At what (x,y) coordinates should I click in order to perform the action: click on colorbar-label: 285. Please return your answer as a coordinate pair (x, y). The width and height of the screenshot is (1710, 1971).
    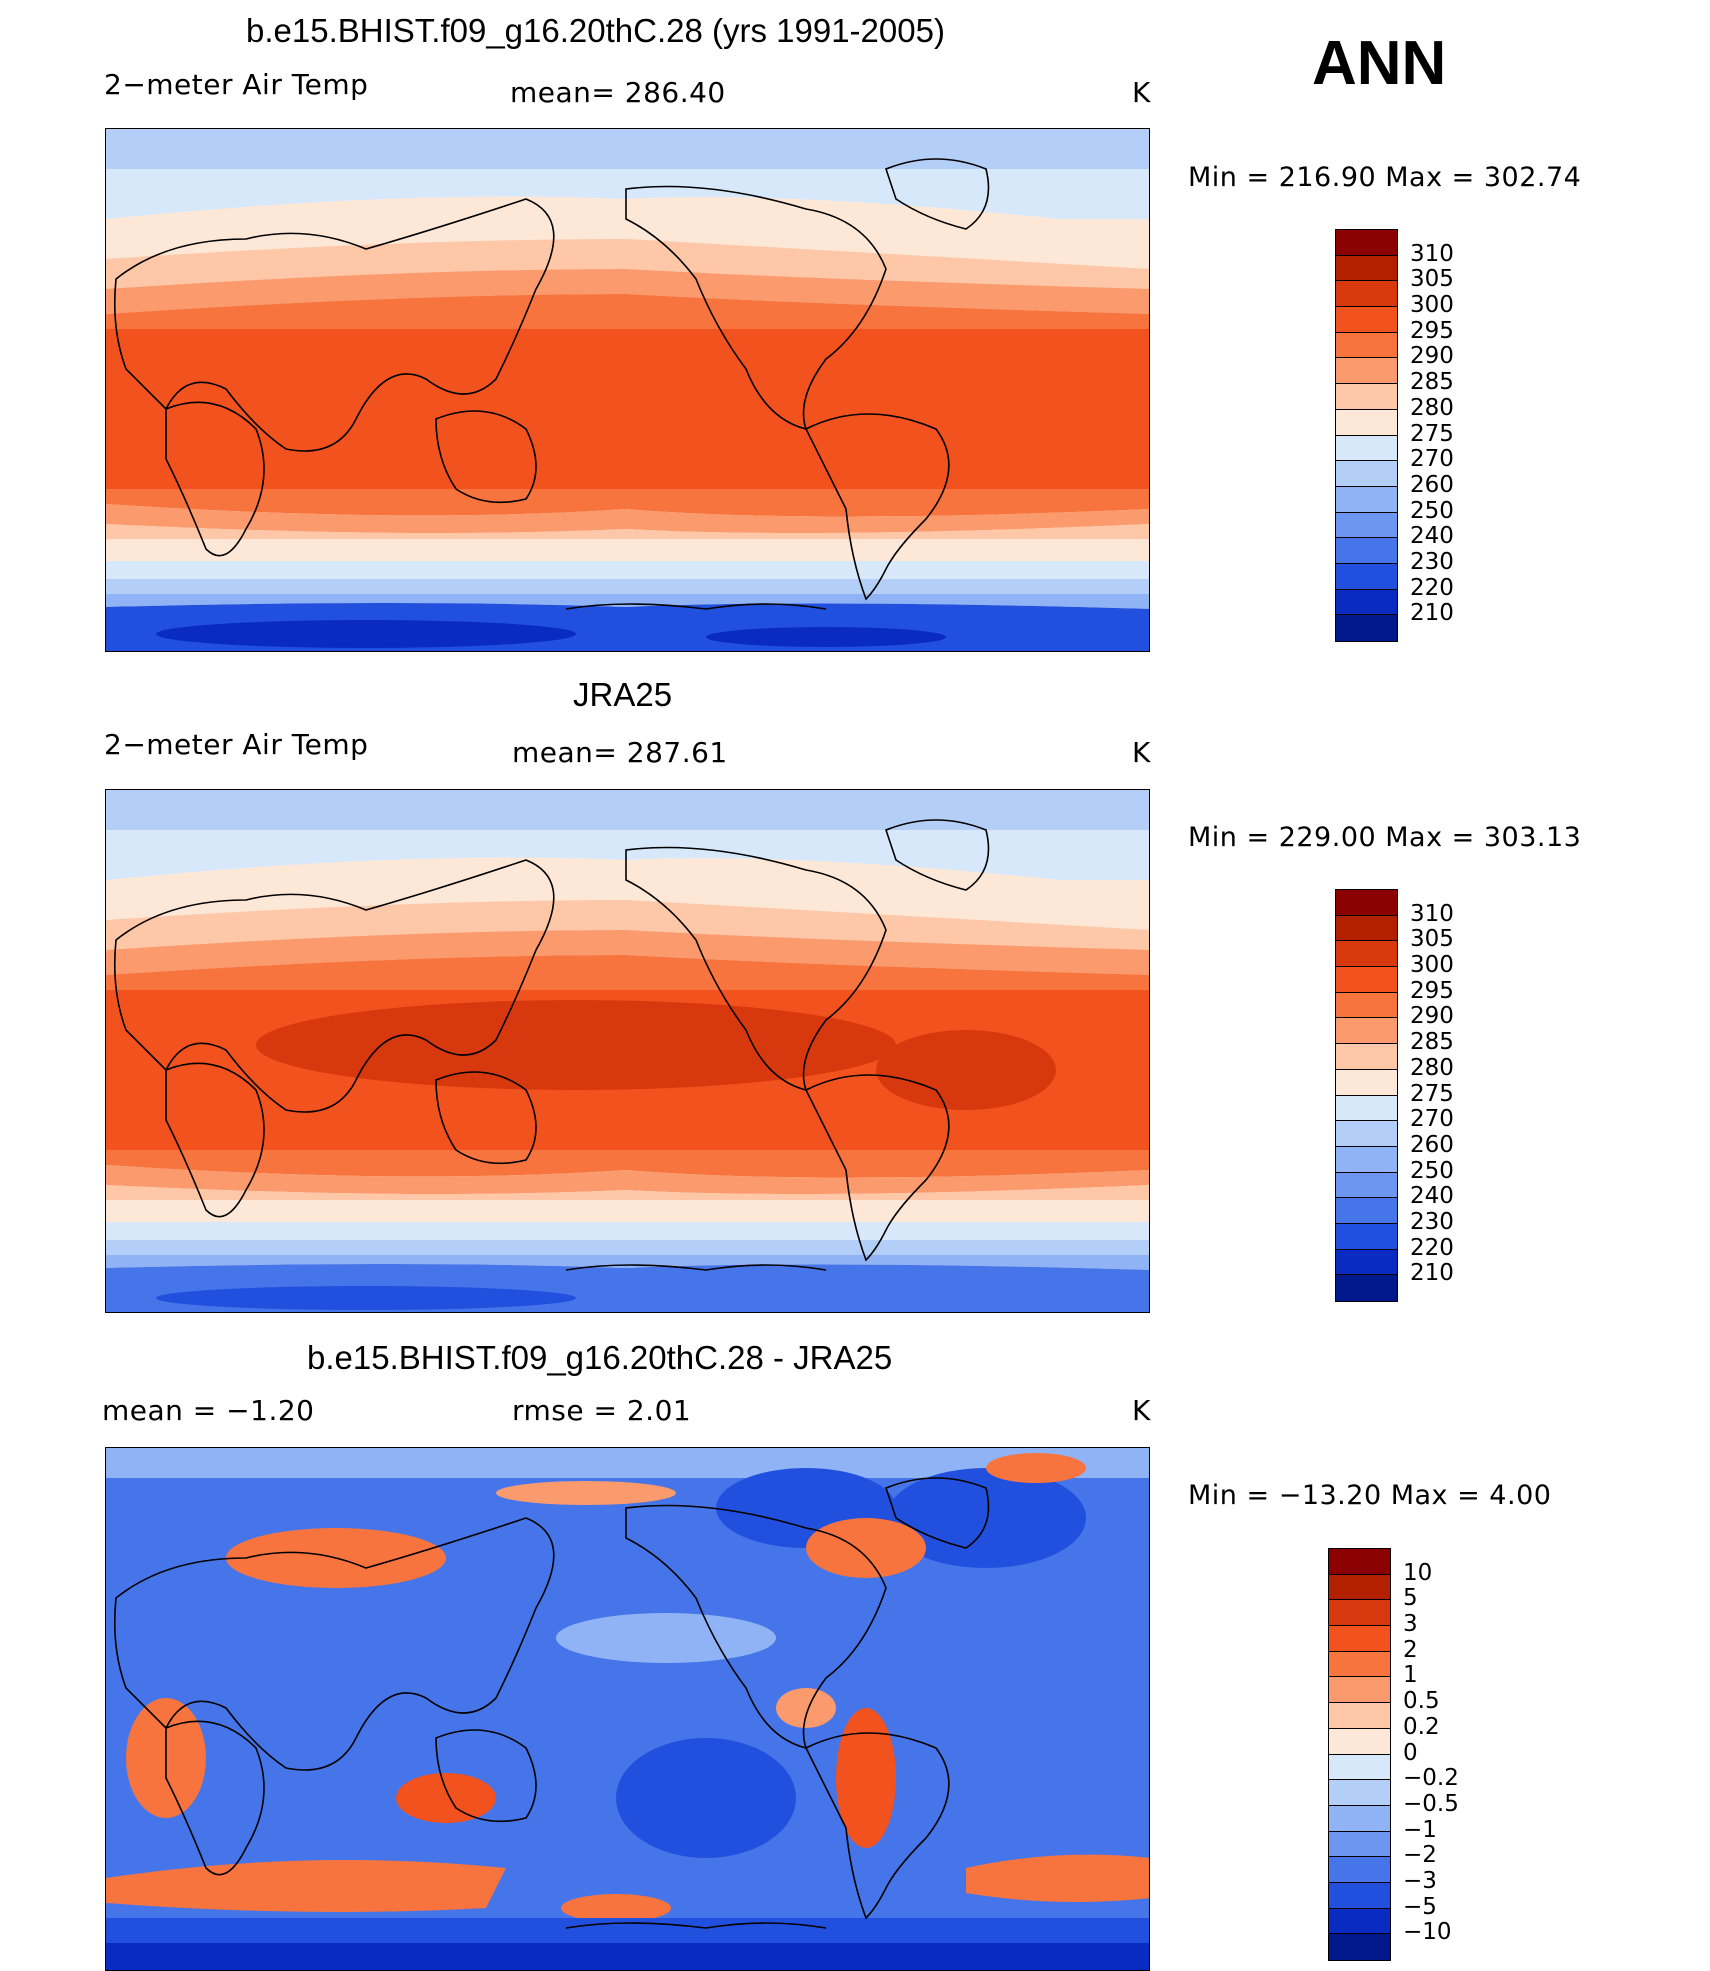
    Looking at the image, I should click on (1432, 382).